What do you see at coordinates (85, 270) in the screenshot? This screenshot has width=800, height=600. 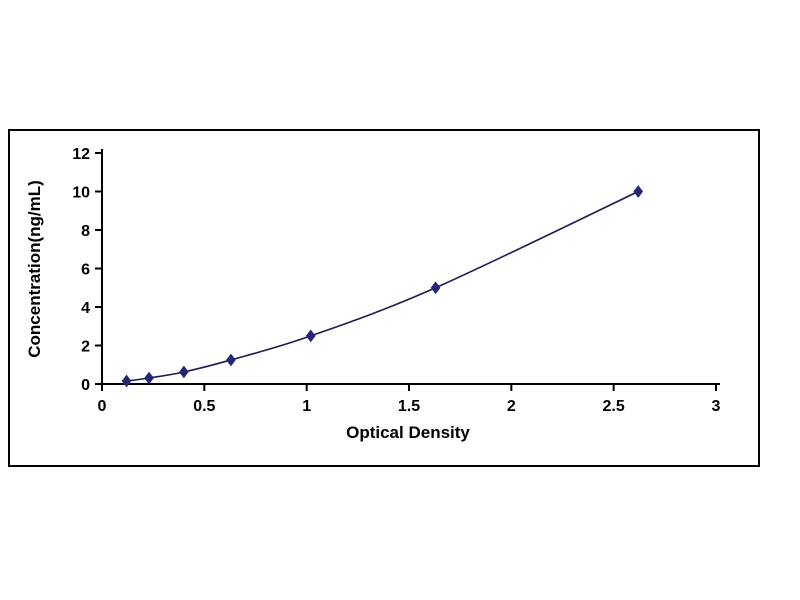 I see `y-tick-label: 6` at bounding box center [85, 270].